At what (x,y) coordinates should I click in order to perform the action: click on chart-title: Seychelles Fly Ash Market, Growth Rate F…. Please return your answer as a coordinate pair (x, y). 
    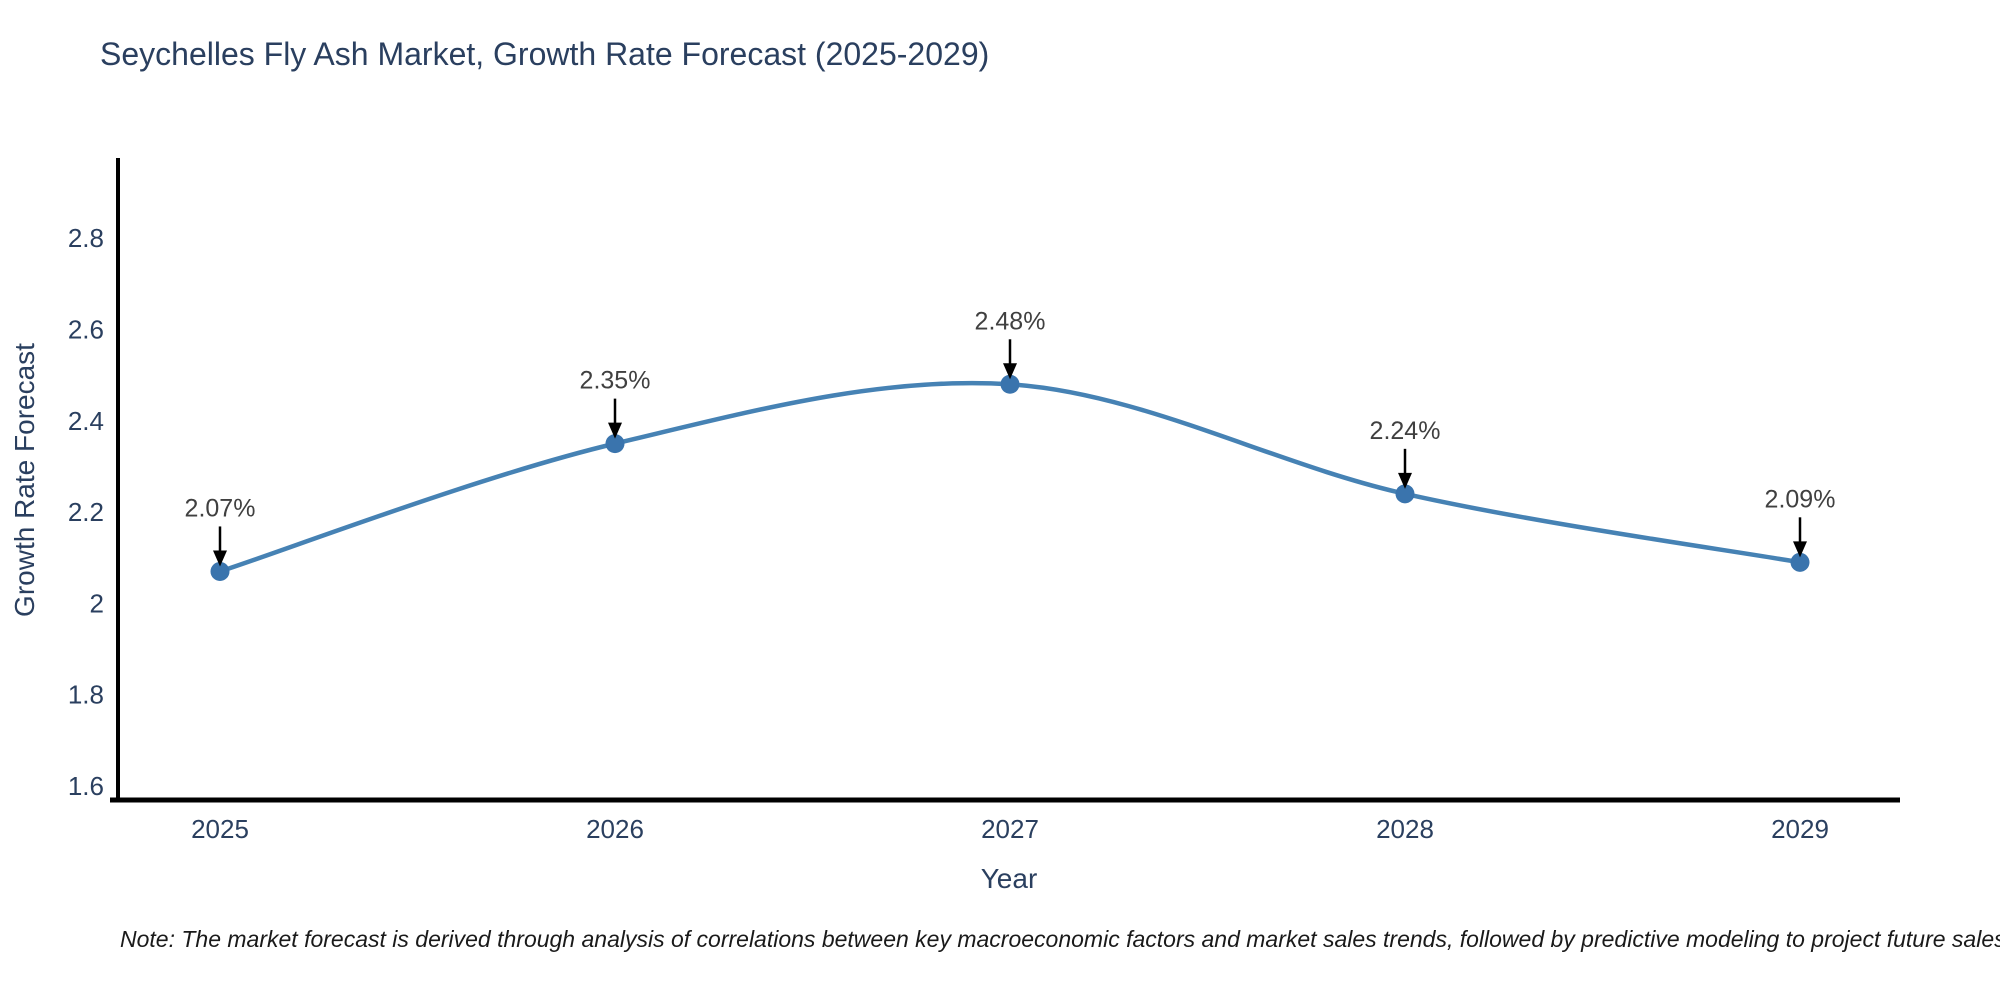
    Looking at the image, I should click on (545, 54).